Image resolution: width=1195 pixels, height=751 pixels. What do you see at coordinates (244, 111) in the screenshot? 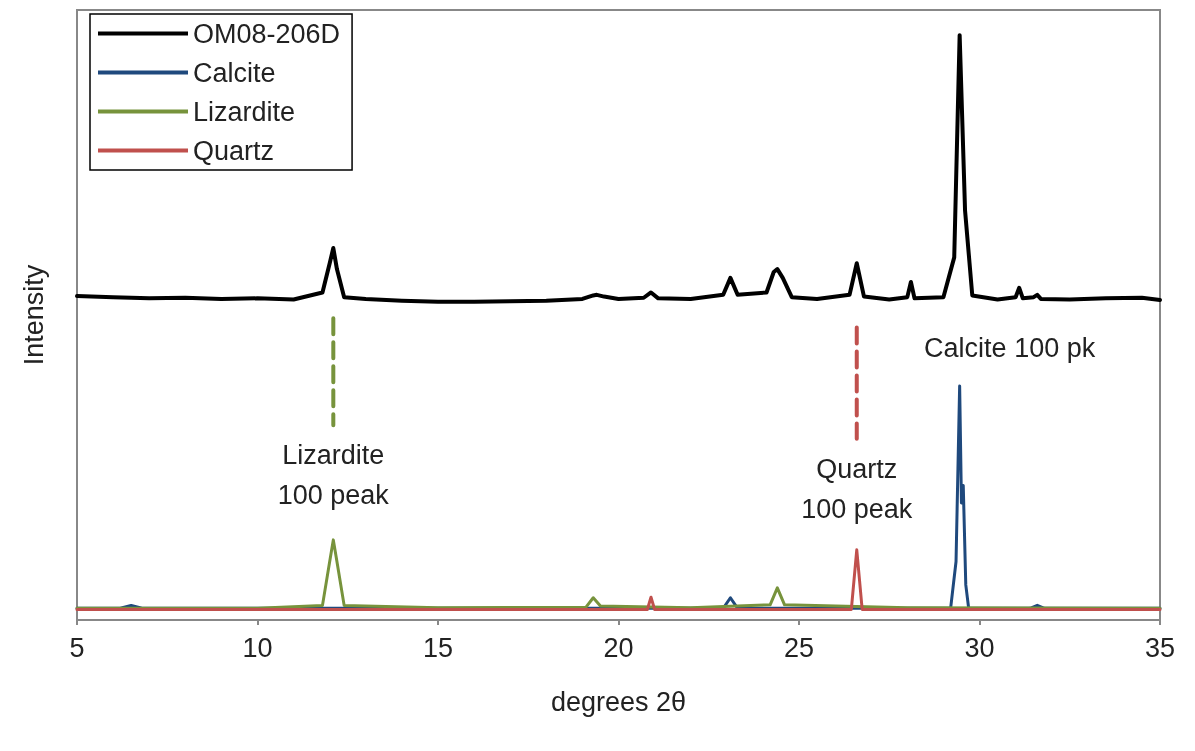
I see `legend-label: Lizardite` at bounding box center [244, 111].